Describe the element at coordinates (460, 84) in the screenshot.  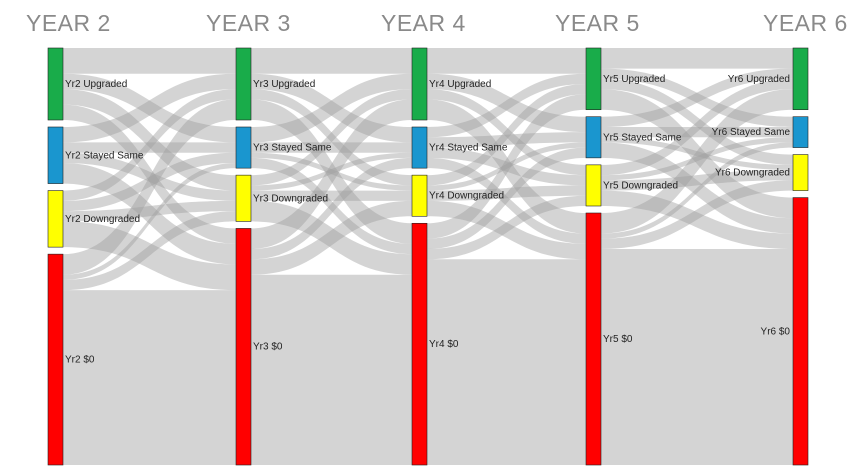
I see `node-label-y4-up: Yr4 Upgraded` at that location.